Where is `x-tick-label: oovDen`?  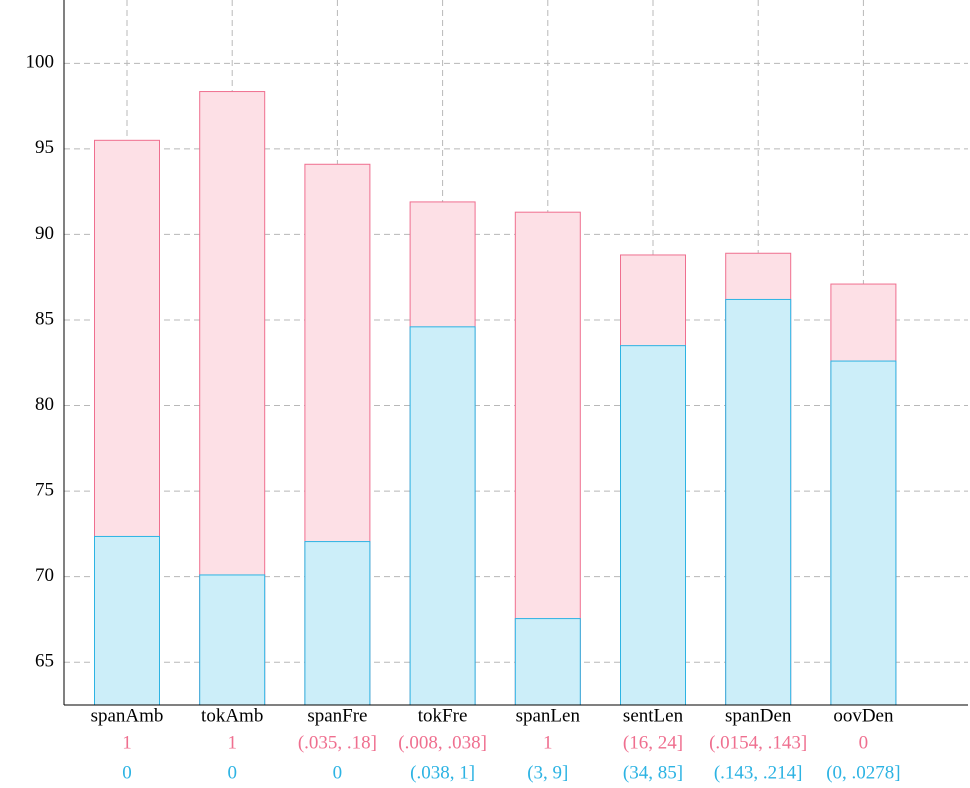 x-tick-label: oovDen is located at coordinates (863, 715).